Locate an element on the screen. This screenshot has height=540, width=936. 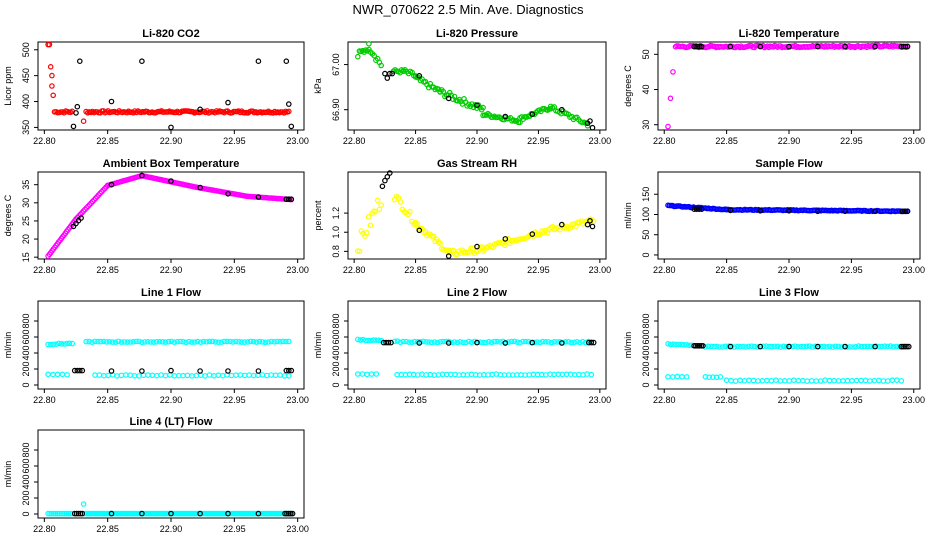
x-tick-label: 22.80 is located at coordinates (44, 270).